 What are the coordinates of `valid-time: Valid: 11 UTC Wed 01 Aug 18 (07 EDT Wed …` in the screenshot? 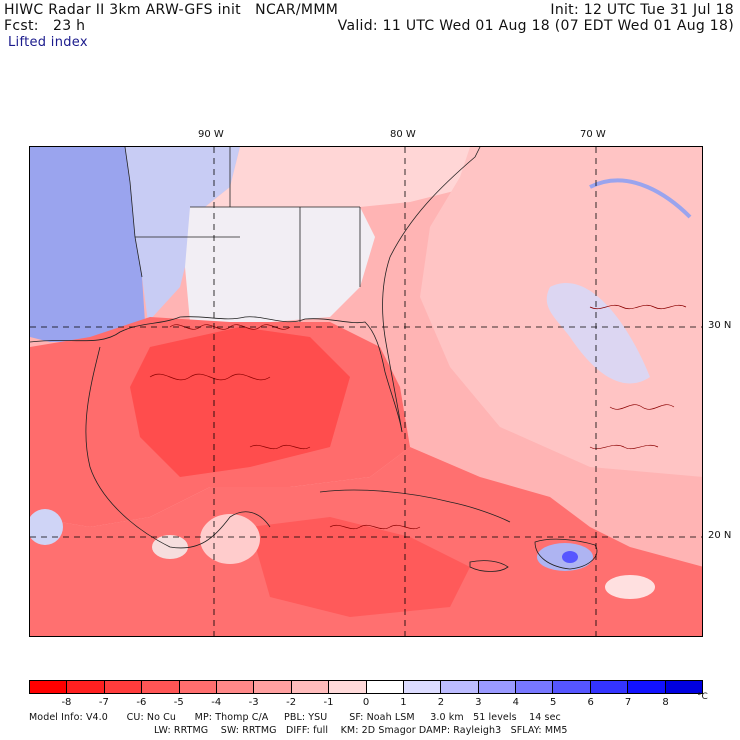 It's located at (535, 26).